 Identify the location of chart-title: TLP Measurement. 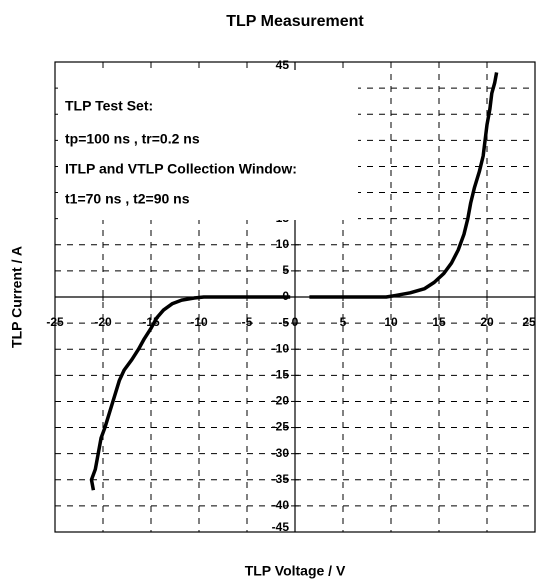
(295, 21).